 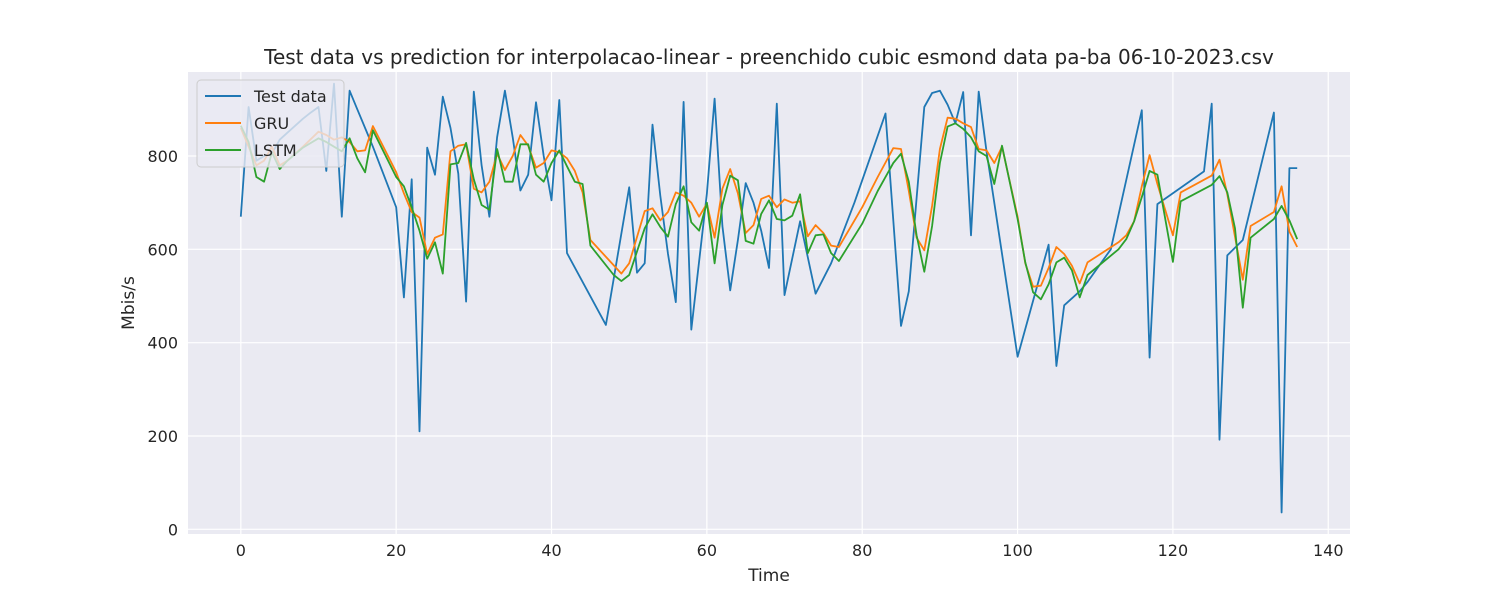 What do you see at coordinates (1328, 550) in the screenshot?
I see `x-tick-label: 140` at bounding box center [1328, 550].